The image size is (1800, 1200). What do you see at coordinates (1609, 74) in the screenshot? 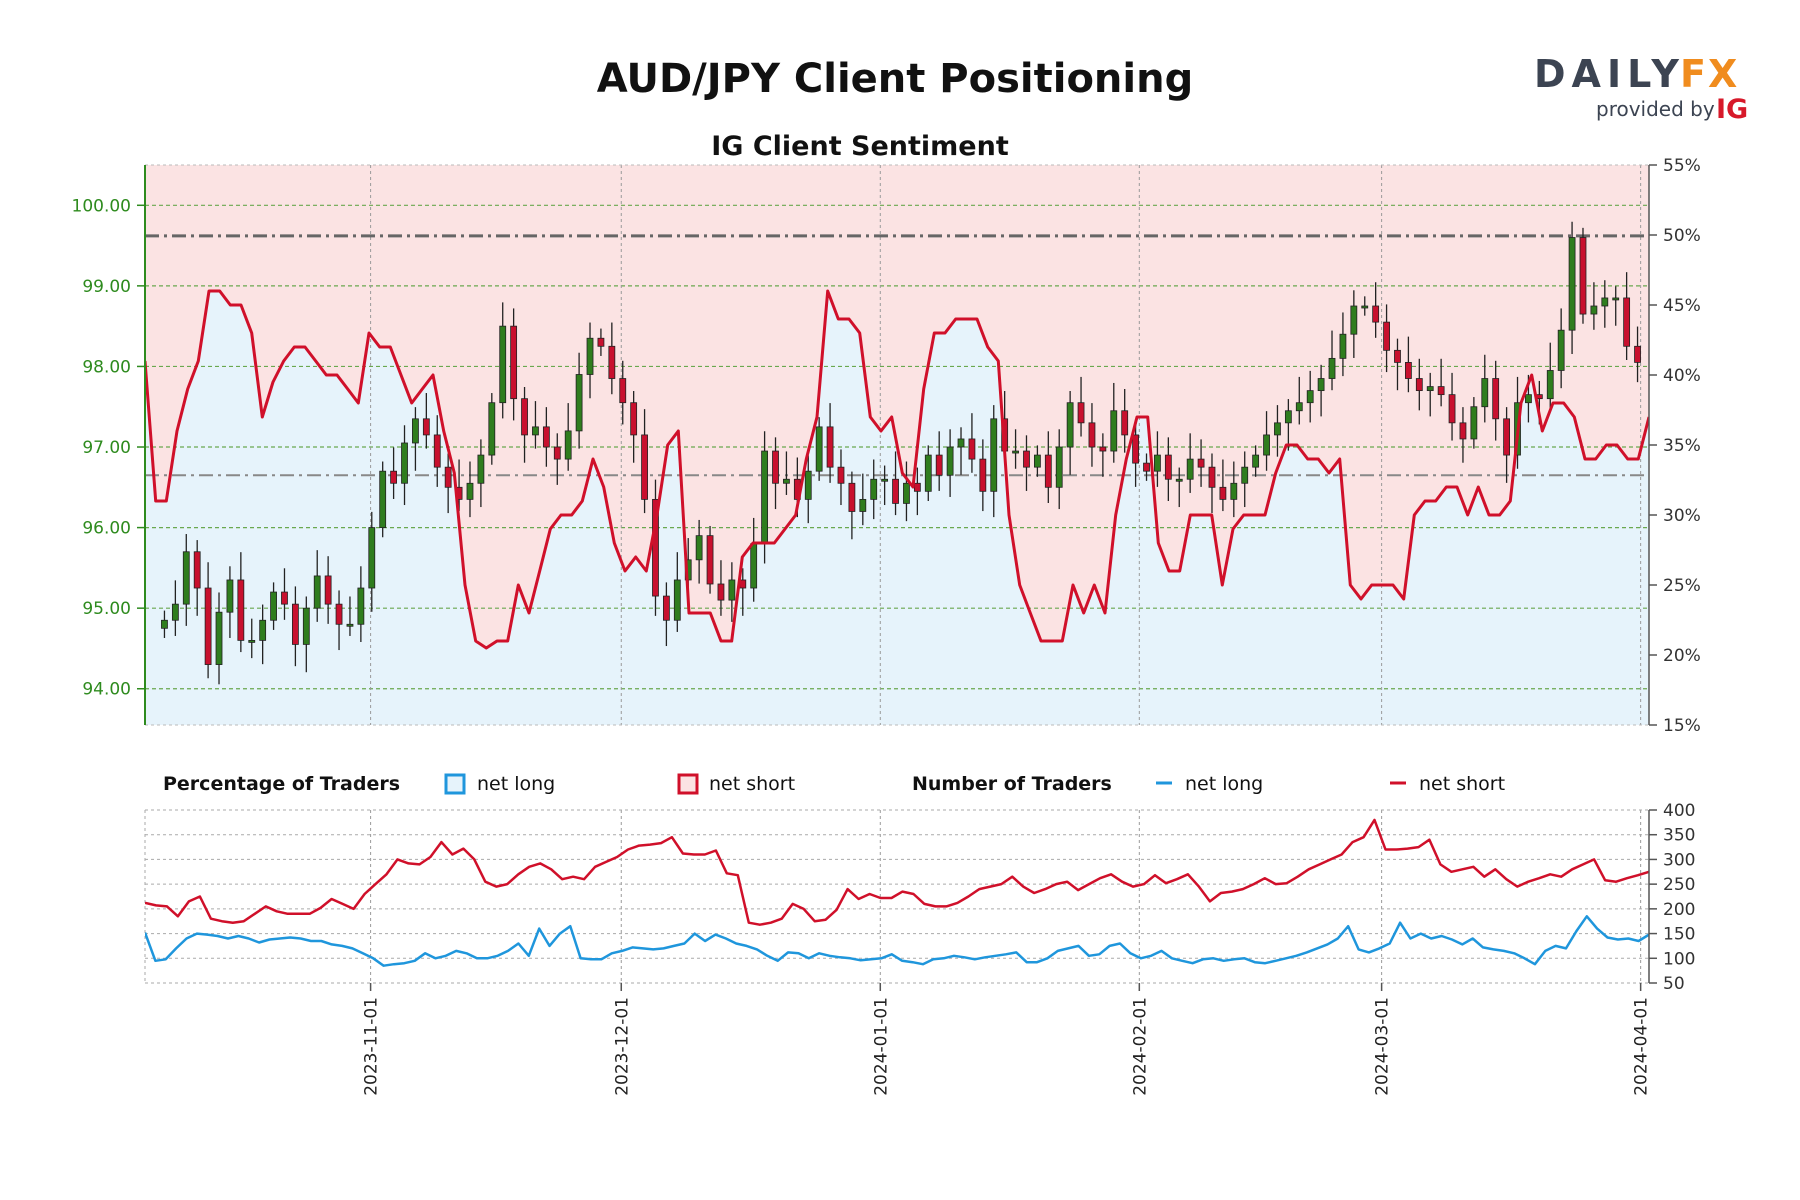
I see `logo-daily: DAILY` at bounding box center [1609, 74].